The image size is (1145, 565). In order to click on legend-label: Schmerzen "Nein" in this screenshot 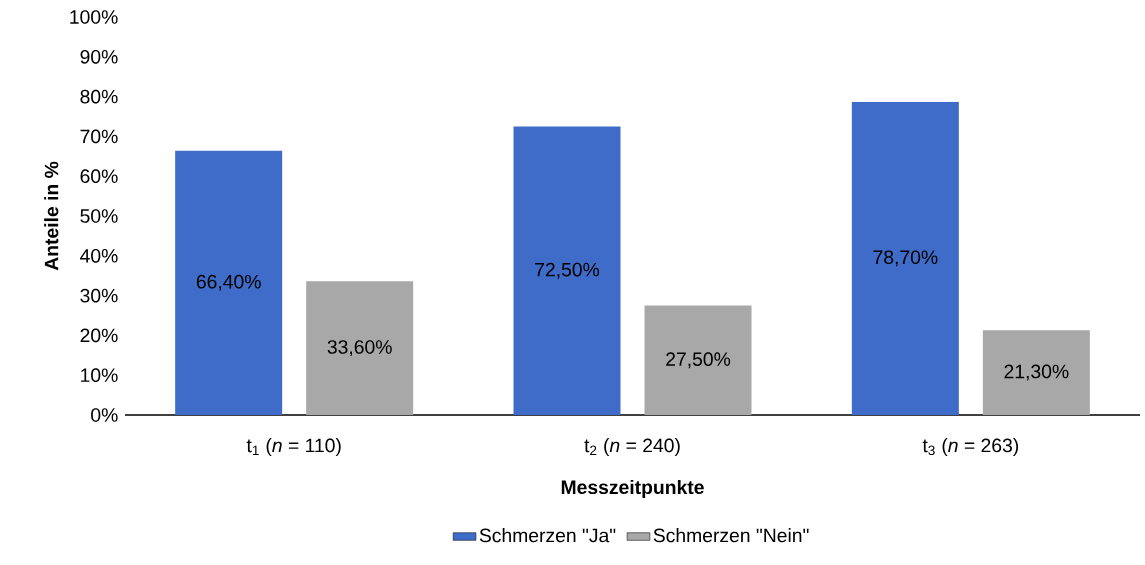, I will do `click(731, 535)`.